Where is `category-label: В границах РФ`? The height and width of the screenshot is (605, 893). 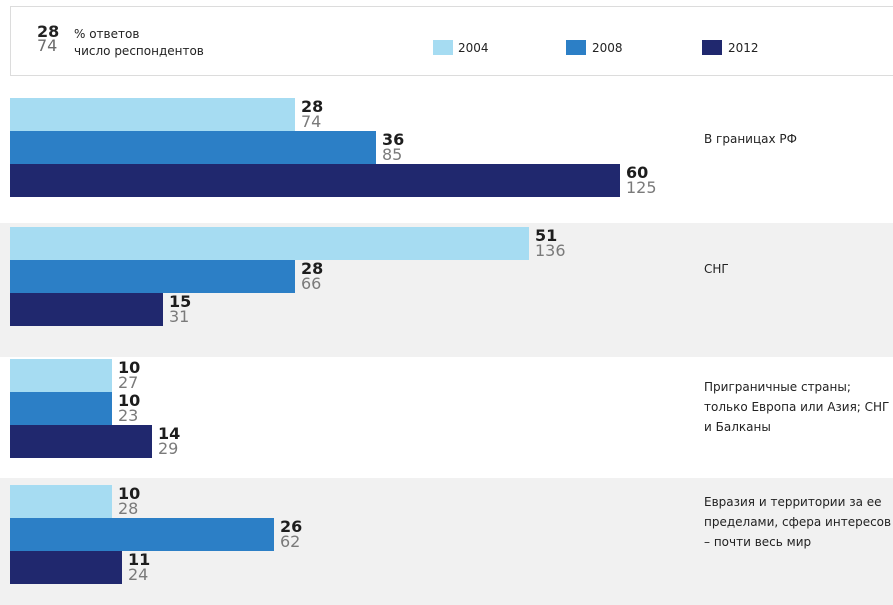 category-label: В границах РФ is located at coordinates (750, 139).